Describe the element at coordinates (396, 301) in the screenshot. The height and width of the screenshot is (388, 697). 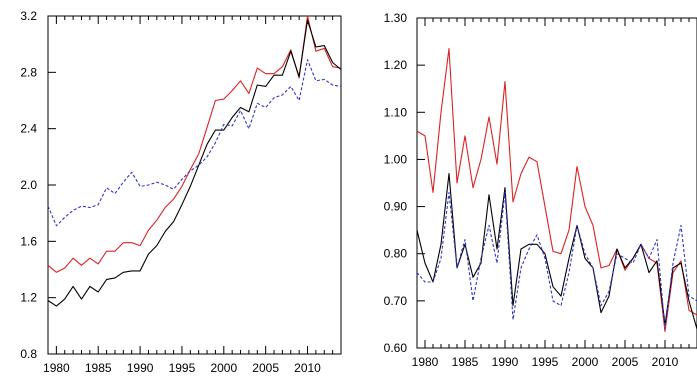
I see `y-tick-label: 0.70` at that location.